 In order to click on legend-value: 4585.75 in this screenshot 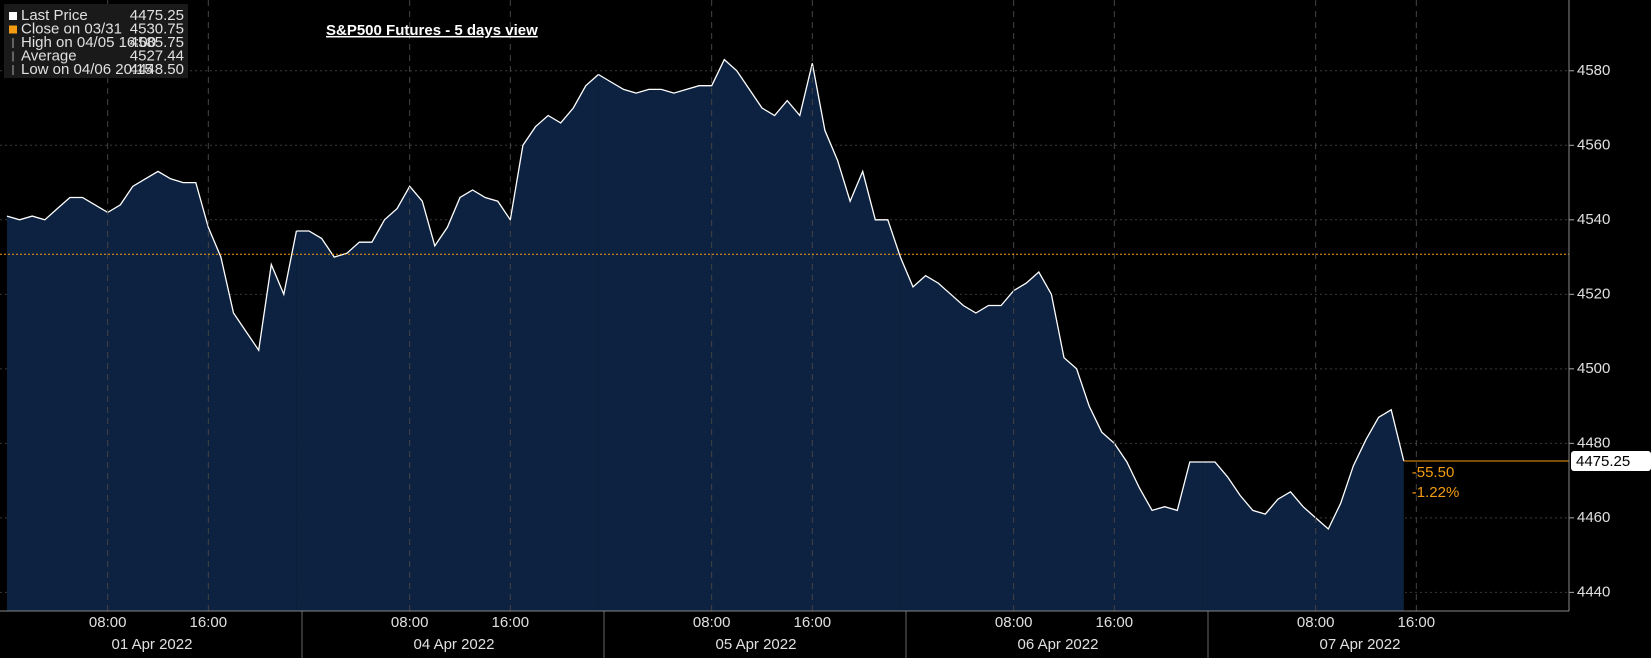, I will do `click(157, 42)`.